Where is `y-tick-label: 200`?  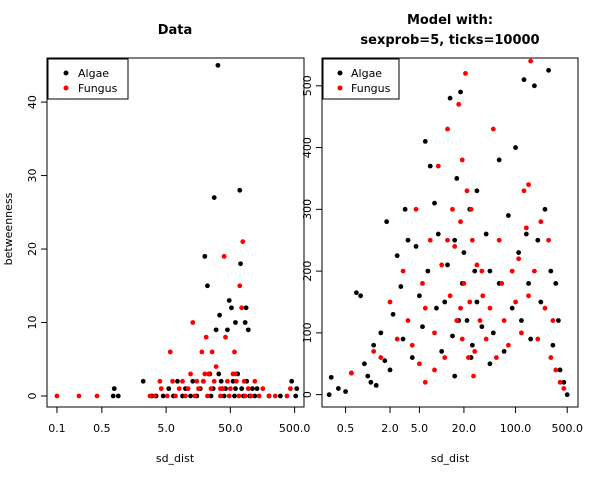
y-tick-label: 200 is located at coordinates (307, 271).